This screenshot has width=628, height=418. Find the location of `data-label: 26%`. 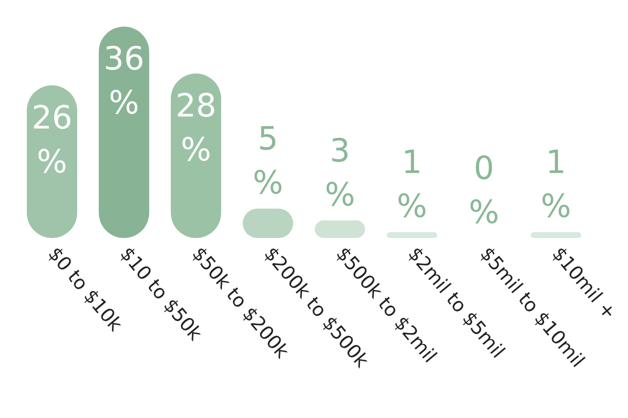

data-label: 26% is located at coordinates (52, 139).